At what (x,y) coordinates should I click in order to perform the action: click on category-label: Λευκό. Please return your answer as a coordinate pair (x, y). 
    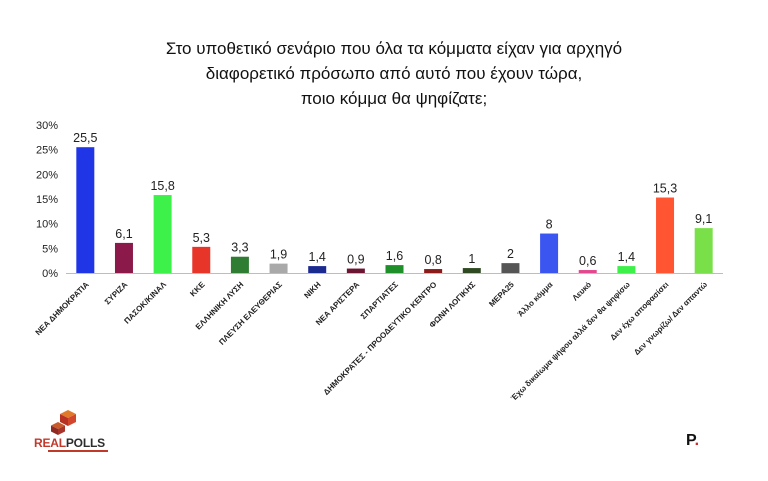
    Looking at the image, I should click on (582, 291).